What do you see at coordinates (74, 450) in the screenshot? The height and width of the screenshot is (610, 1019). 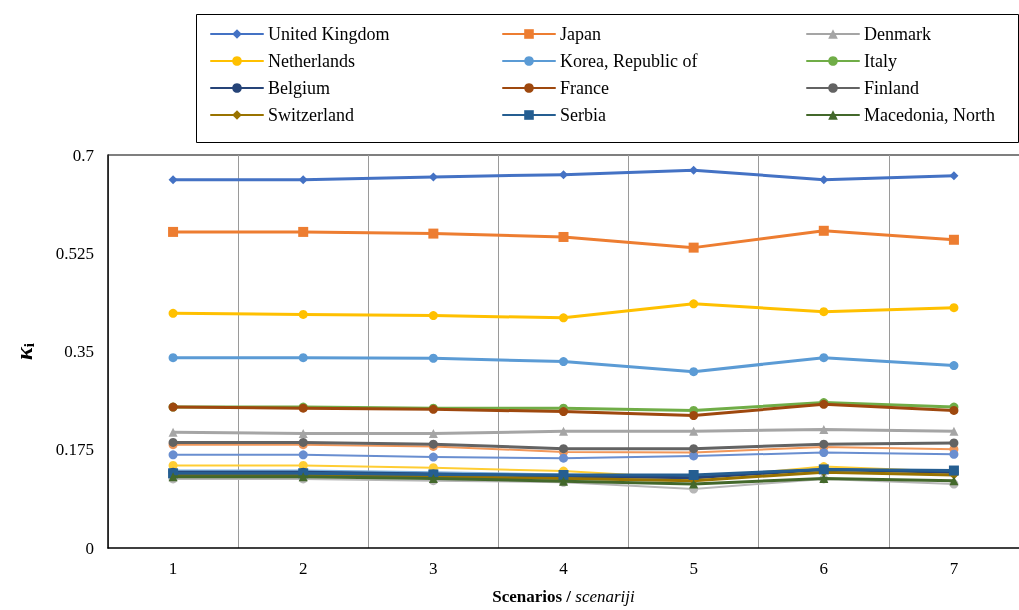 I see `y-tick-label: 0.175` at bounding box center [74, 450].